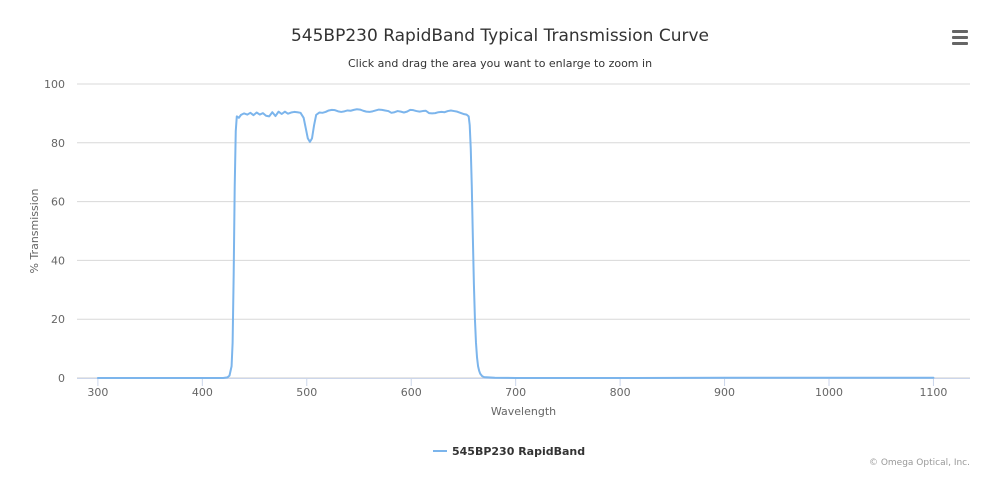 This screenshot has width=1000, height=500. Describe the element at coordinates (54, 84) in the screenshot. I see `y-tick-label: 100` at that location.